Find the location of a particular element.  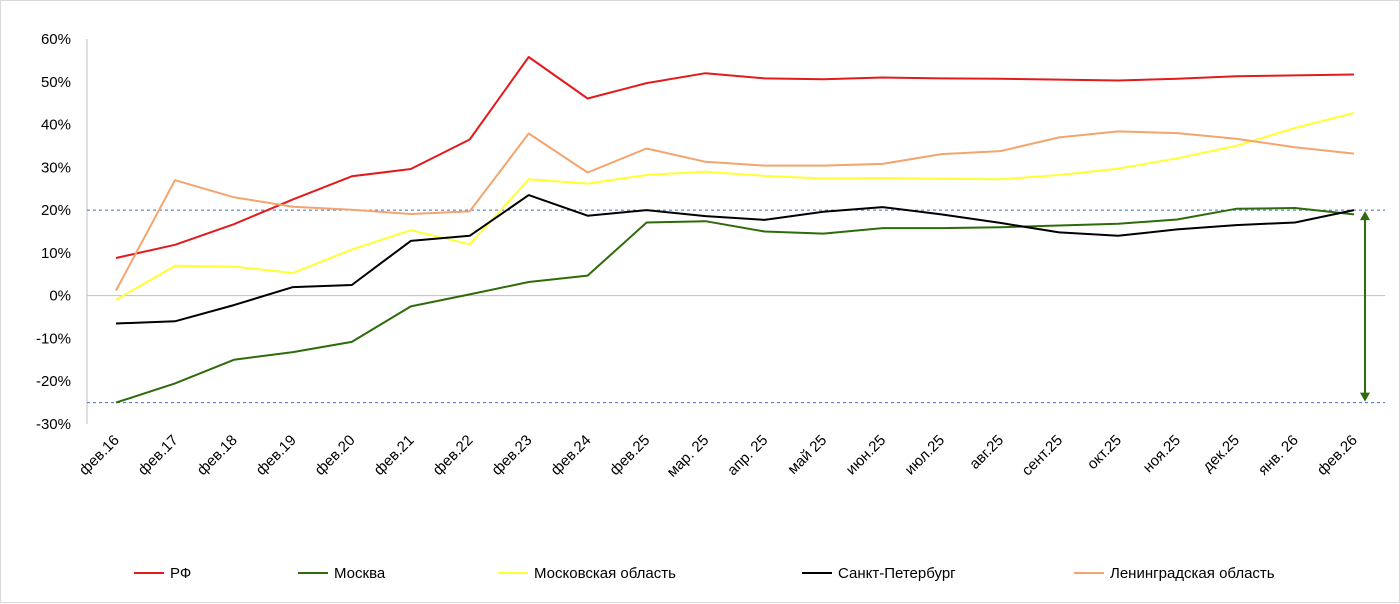

x-tick-label: фев.19 is located at coordinates (276, 455).